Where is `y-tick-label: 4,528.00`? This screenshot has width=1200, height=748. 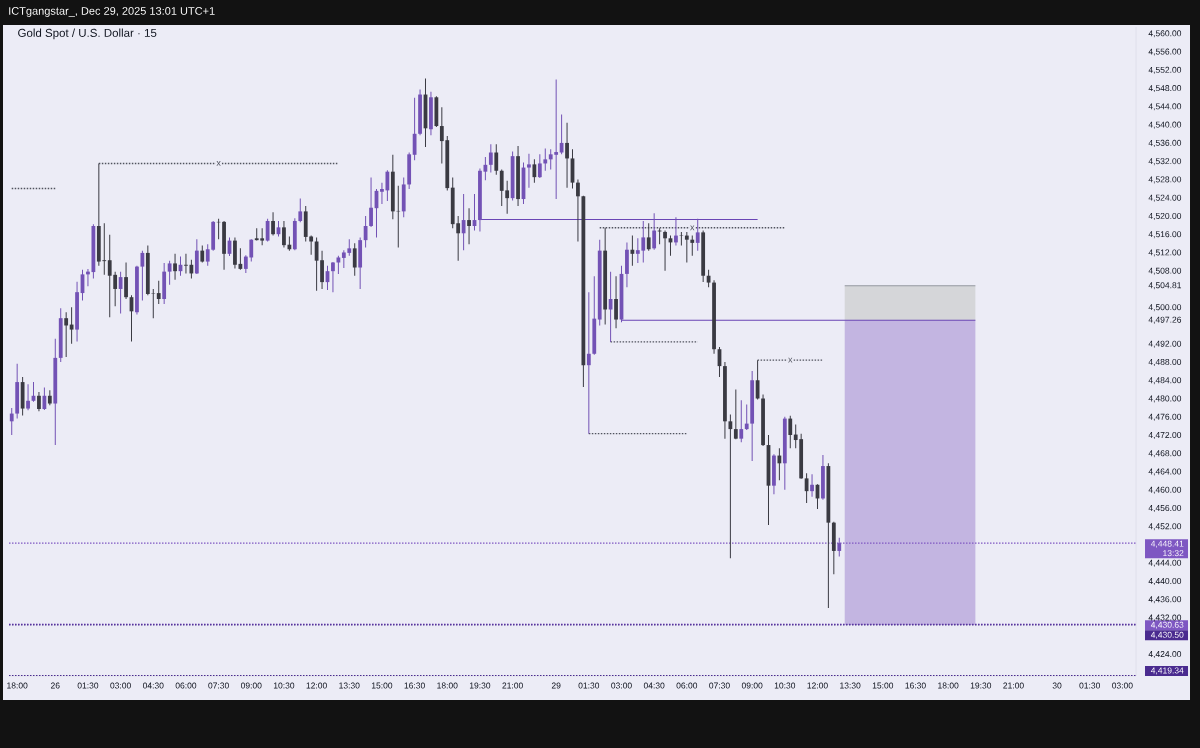 y-tick-label: 4,528.00 is located at coordinates (1165, 180).